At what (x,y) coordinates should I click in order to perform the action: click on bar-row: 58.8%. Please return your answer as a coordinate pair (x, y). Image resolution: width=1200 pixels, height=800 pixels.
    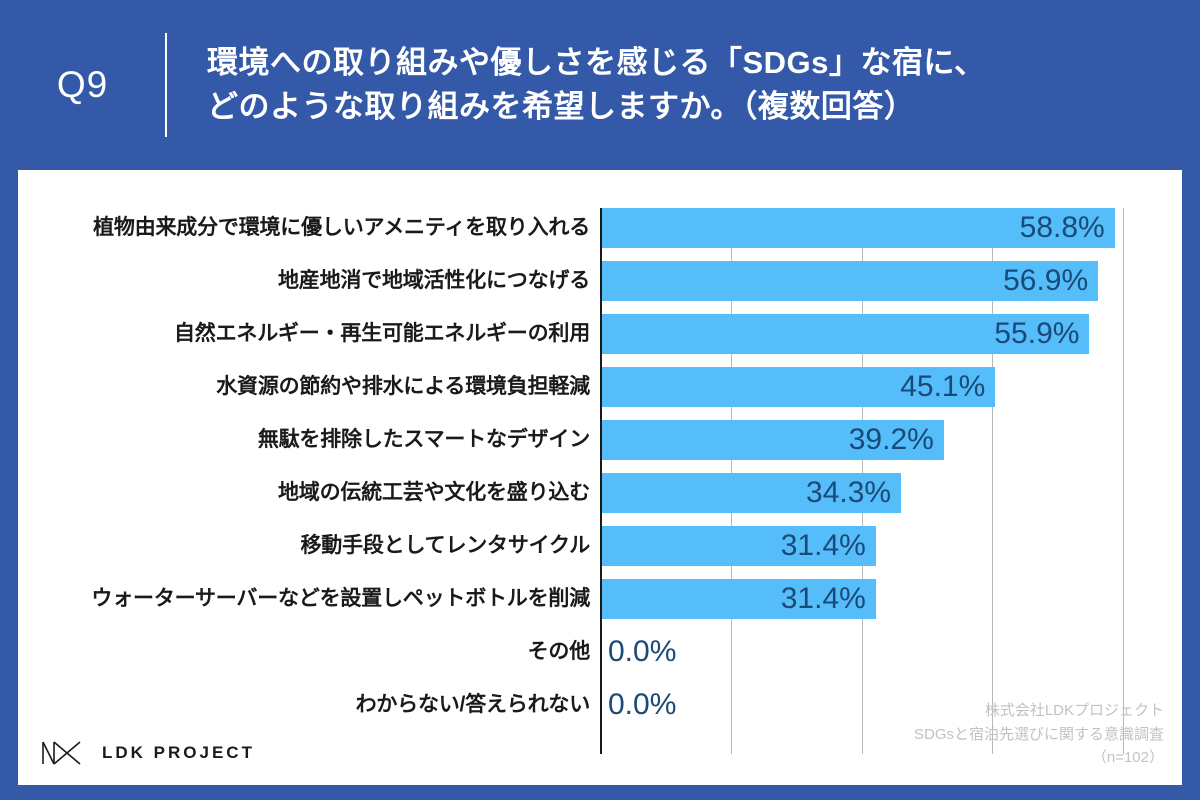
    Looking at the image, I should click on (872, 228).